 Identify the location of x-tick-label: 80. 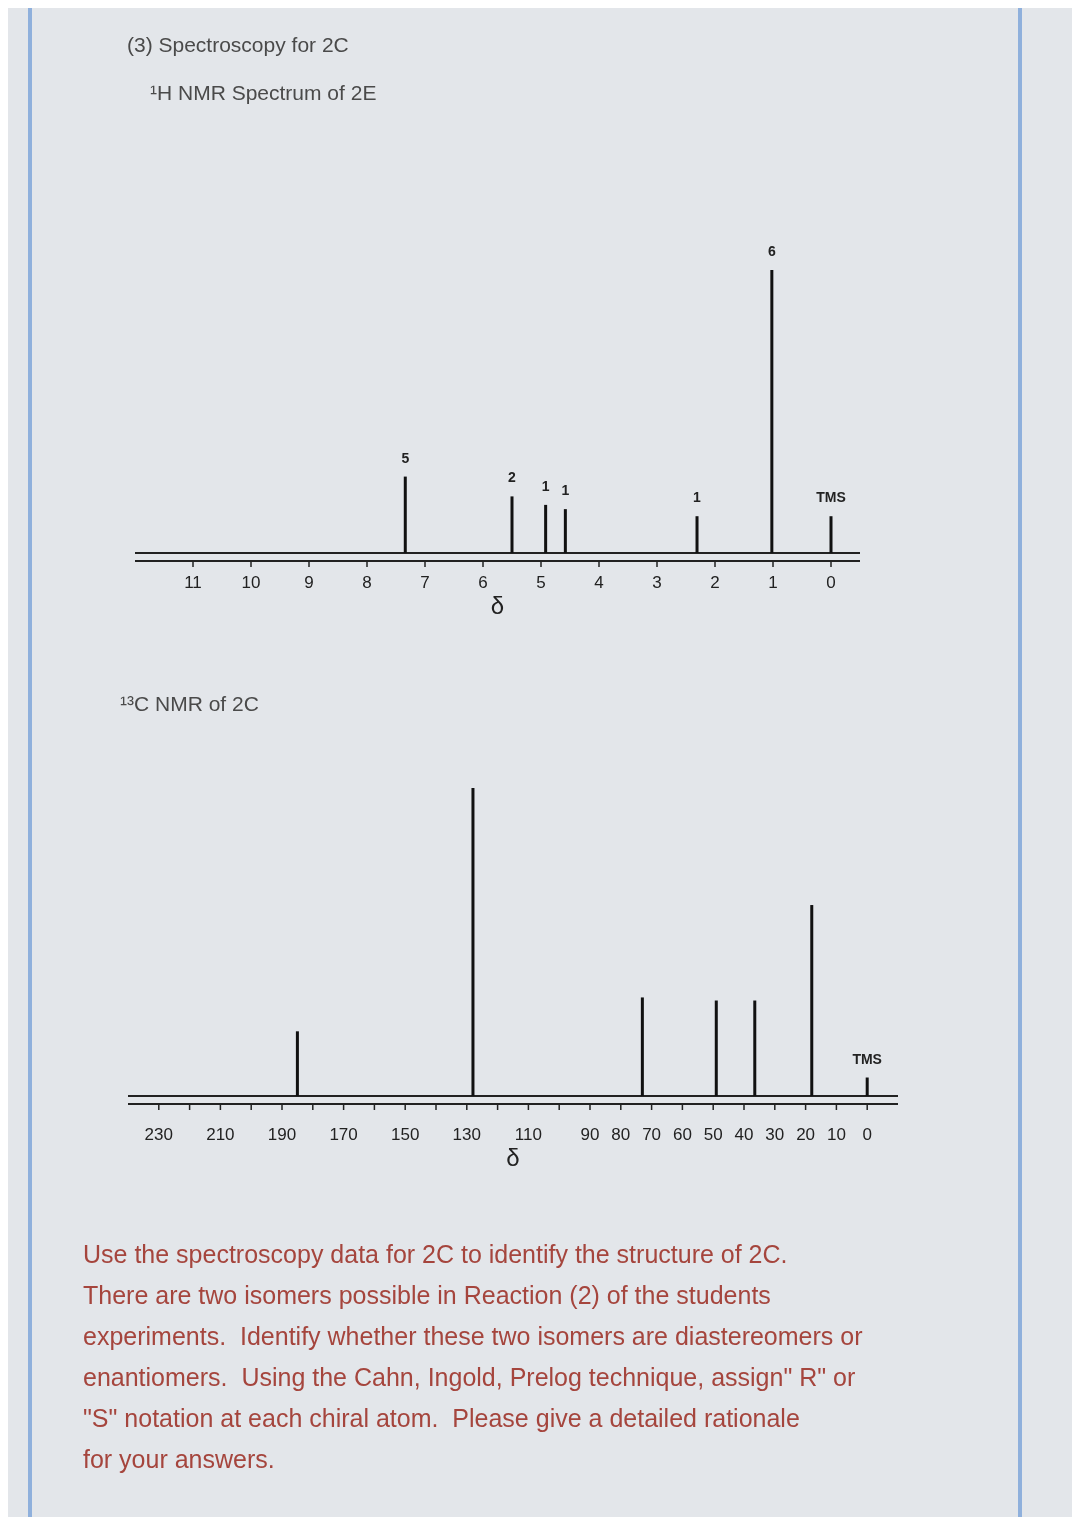
(621, 1134).